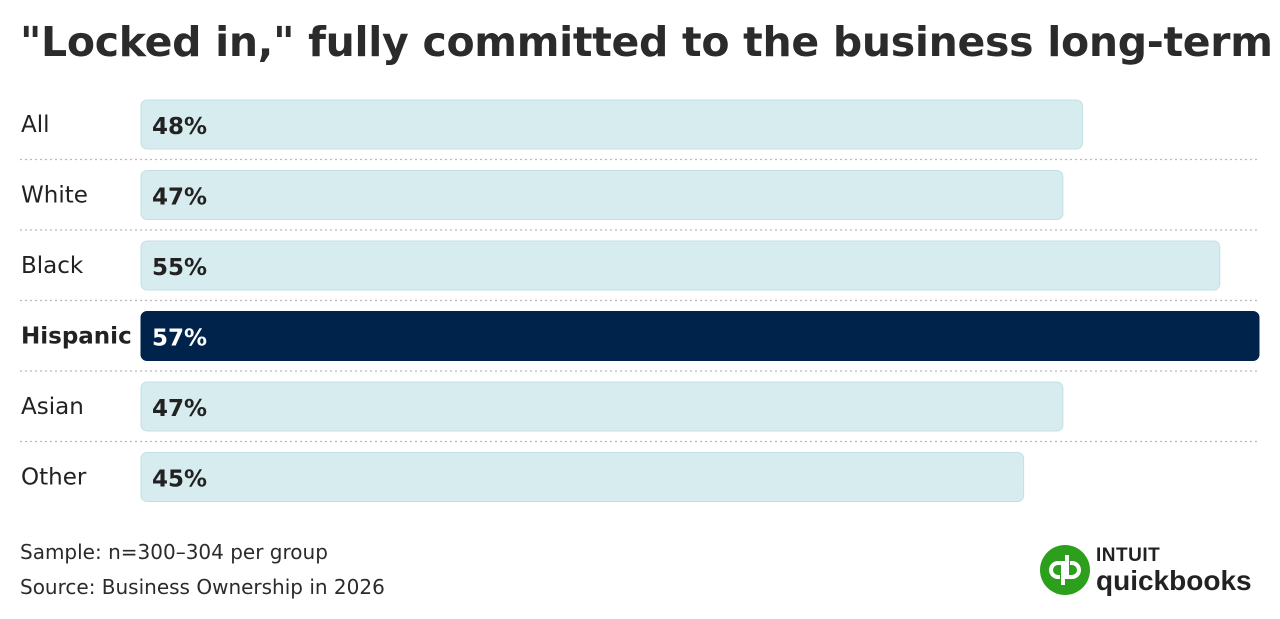 The width and height of the screenshot is (1280, 619). Describe the element at coordinates (1065, 570) in the screenshot. I see `quickbooks-logo-icon` at that location.